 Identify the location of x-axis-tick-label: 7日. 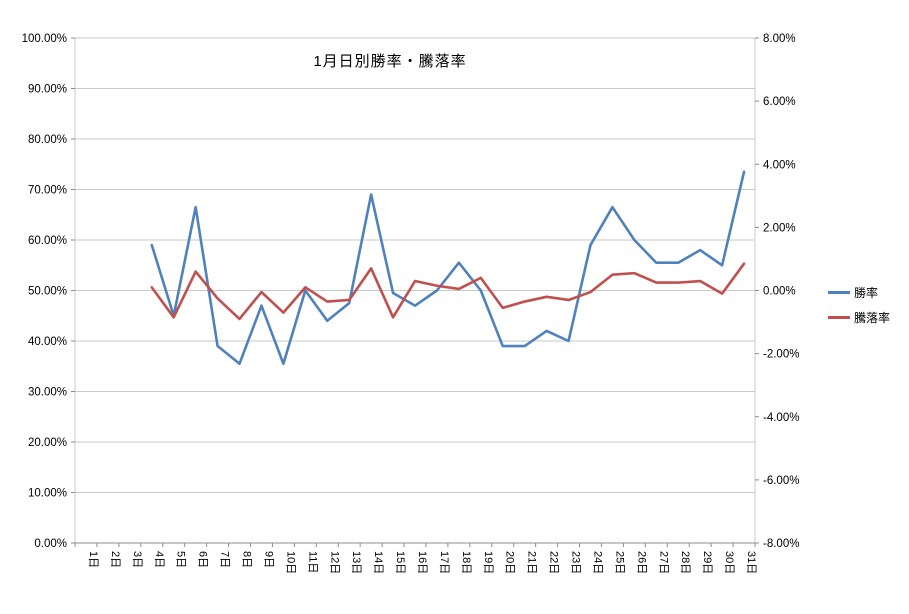
(225, 559).